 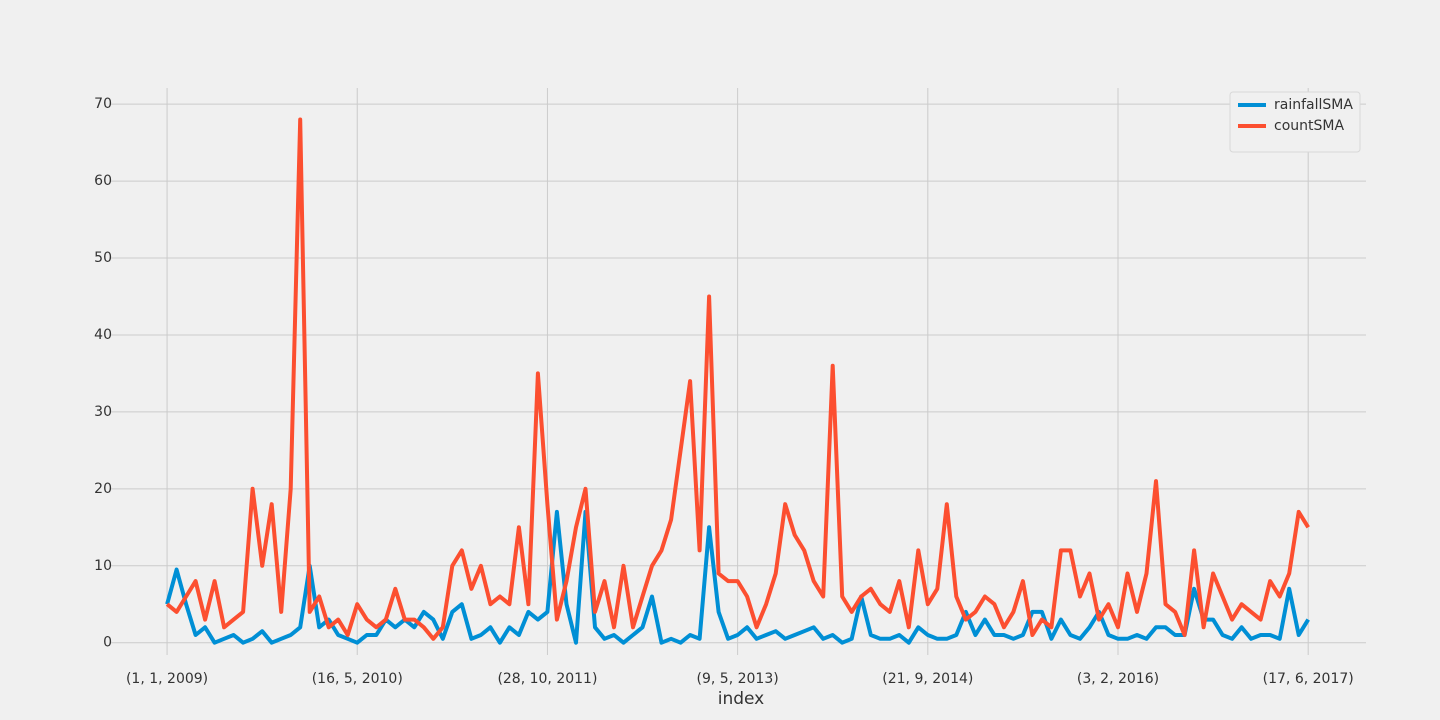 What do you see at coordinates (103, 181) in the screenshot?
I see `y-tick-label: 60` at bounding box center [103, 181].